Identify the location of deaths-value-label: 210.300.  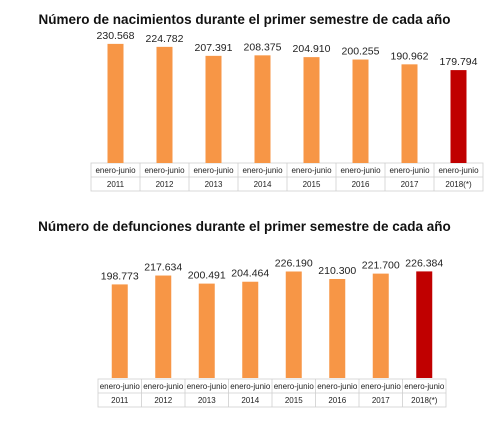
(337, 271).